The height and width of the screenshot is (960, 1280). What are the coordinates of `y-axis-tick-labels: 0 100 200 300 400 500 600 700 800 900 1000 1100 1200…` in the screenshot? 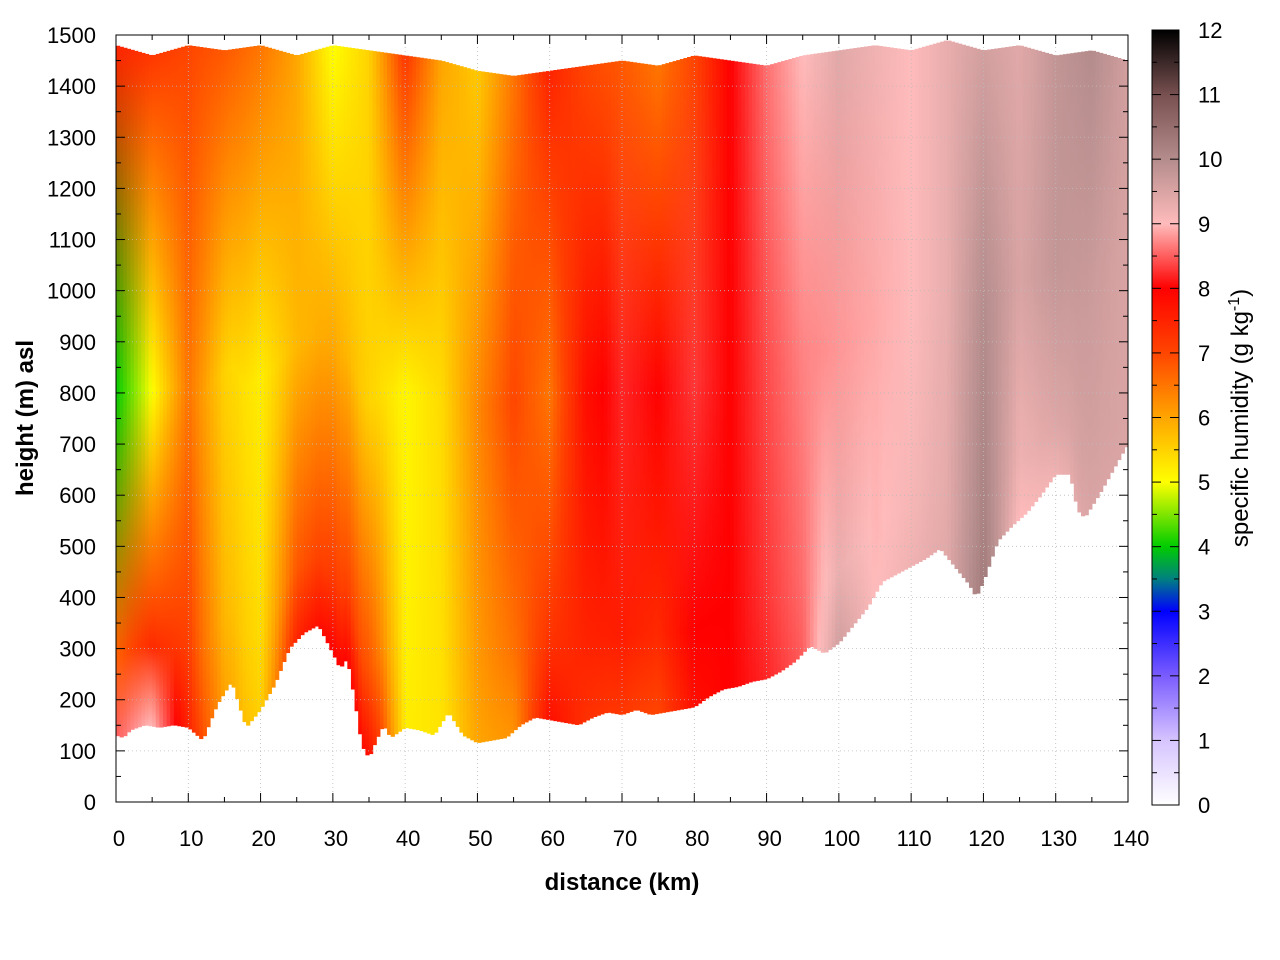 It's located at (71, 419).